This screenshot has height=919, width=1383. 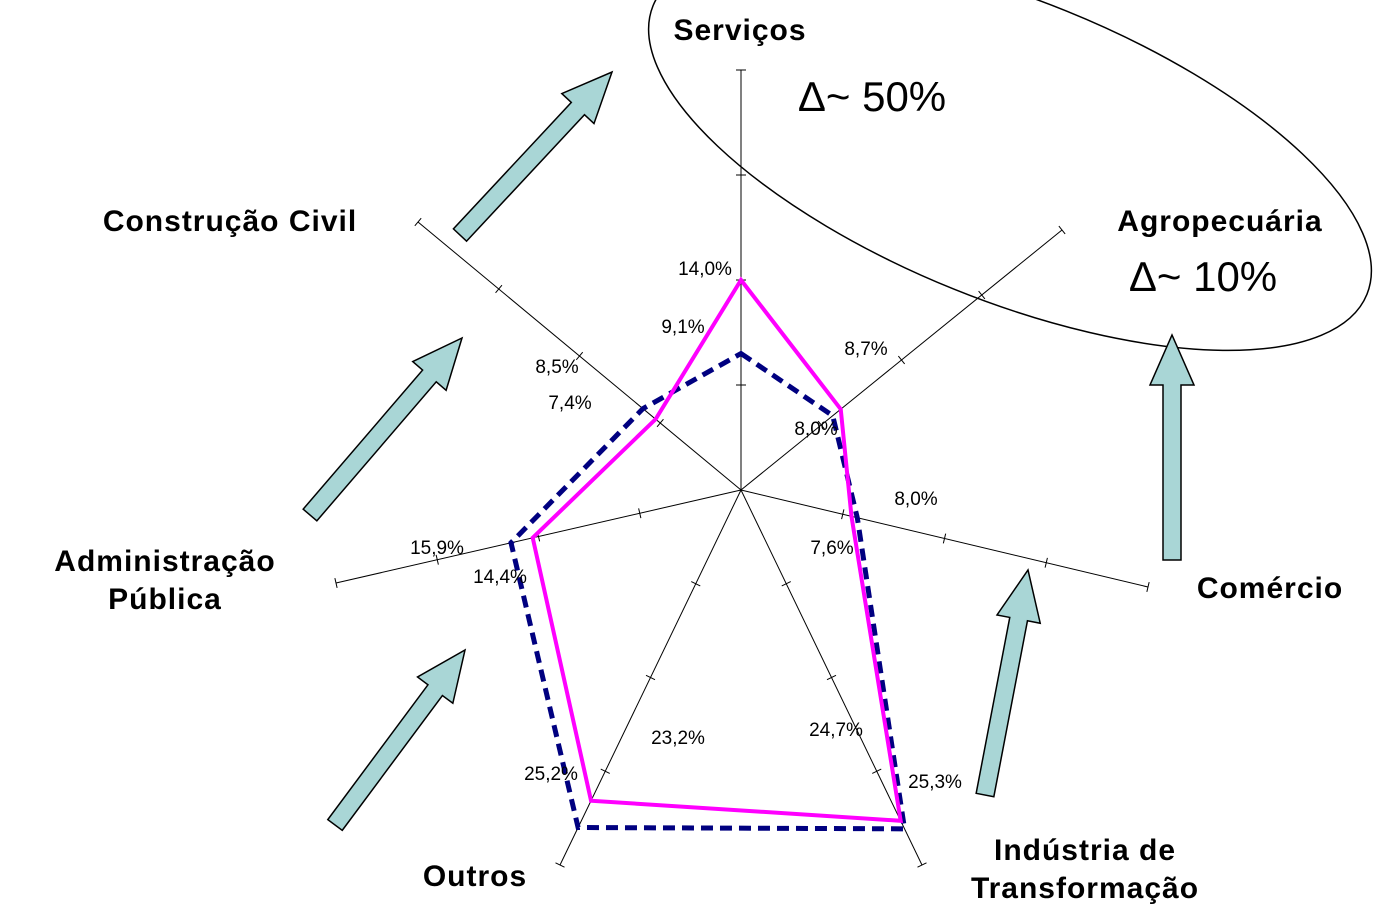 I want to click on value-label: 23,2%, so click(x=678, y=738).